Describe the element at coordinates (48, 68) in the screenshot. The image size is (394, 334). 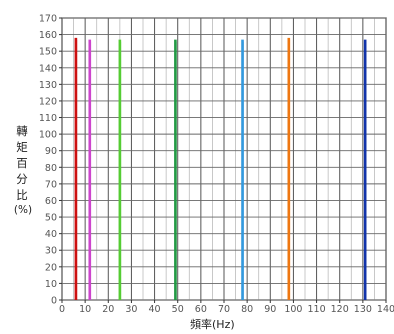
I see `y-tick-label: 140` at that location.